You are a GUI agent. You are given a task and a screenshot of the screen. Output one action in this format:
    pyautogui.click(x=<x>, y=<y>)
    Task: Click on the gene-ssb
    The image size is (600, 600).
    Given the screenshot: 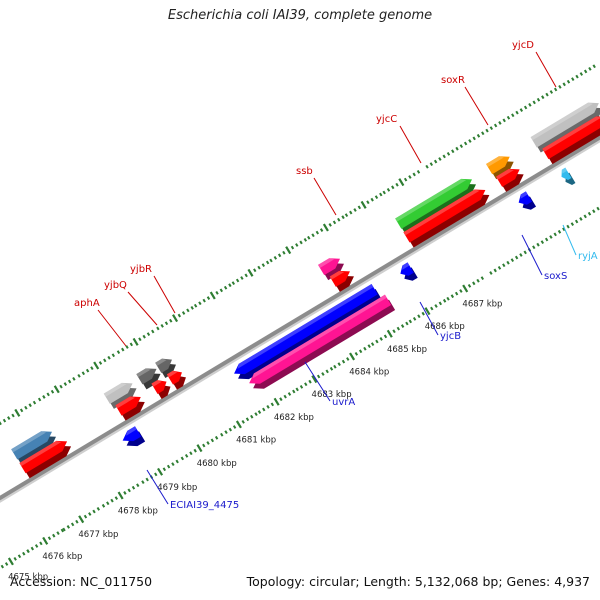 What is the action you would take?
    pyautogui.click(x=331, y=269)
    